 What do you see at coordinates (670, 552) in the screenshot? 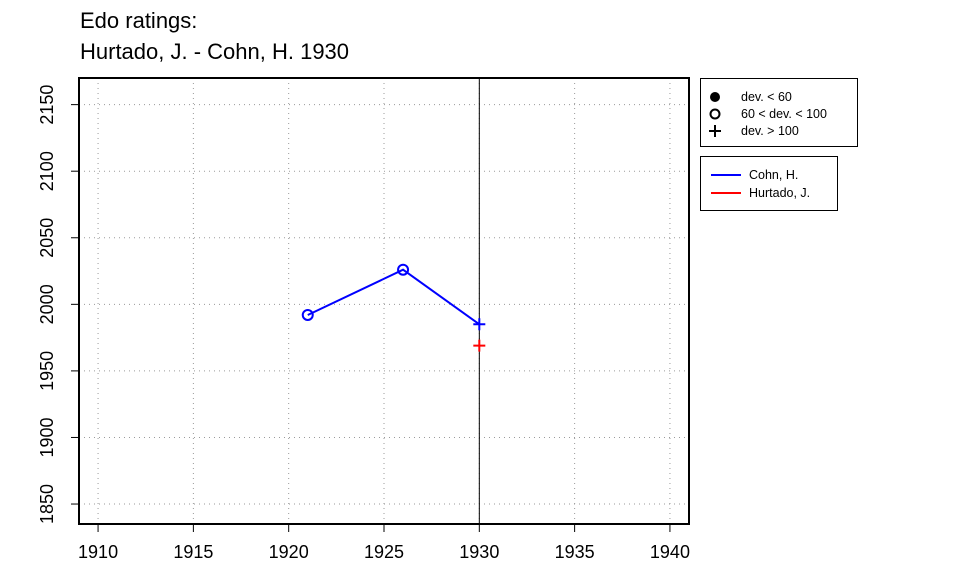
I see `x-tick-label: 1940` at bounding box center [670, 552].